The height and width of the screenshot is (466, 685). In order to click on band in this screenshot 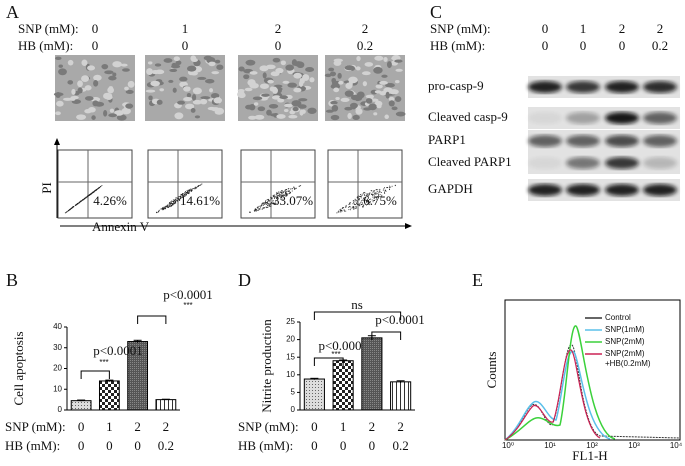, I will do `click(660, 118)`.